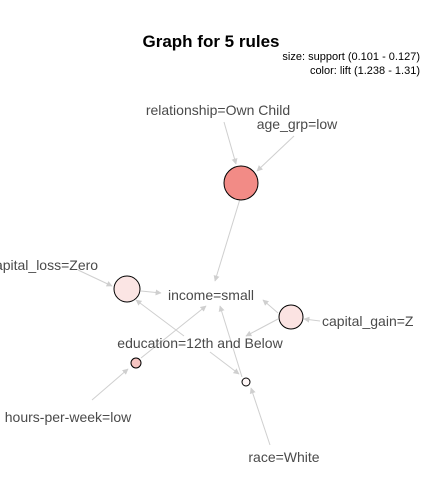 This screenshot has width=425, height=487. Describe the element at coordinates (230, 341) in the screenshot. I see `edge-rule5-income` at that location.